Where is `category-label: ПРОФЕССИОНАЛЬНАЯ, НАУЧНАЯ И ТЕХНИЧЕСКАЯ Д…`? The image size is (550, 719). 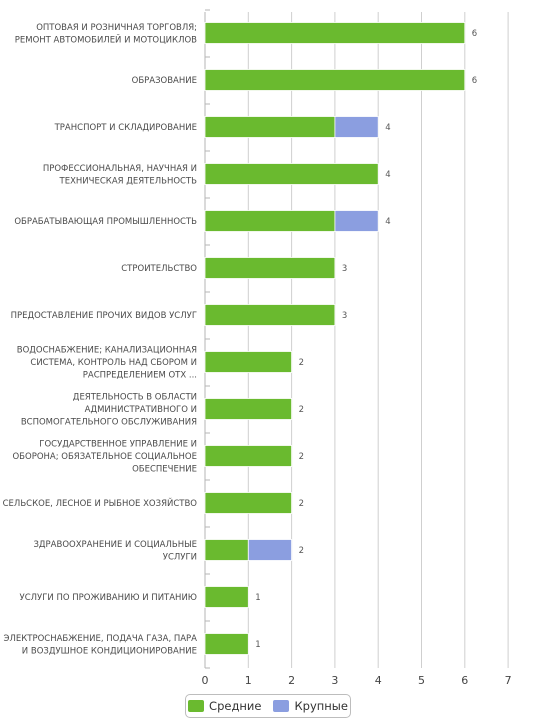
category-label: ПРОФЕССИОНАЛЬНАЯ, НАУЧНАЯ И ТЕХНИЧЕСКАЯ Д… is located at coordinates (120, 175).